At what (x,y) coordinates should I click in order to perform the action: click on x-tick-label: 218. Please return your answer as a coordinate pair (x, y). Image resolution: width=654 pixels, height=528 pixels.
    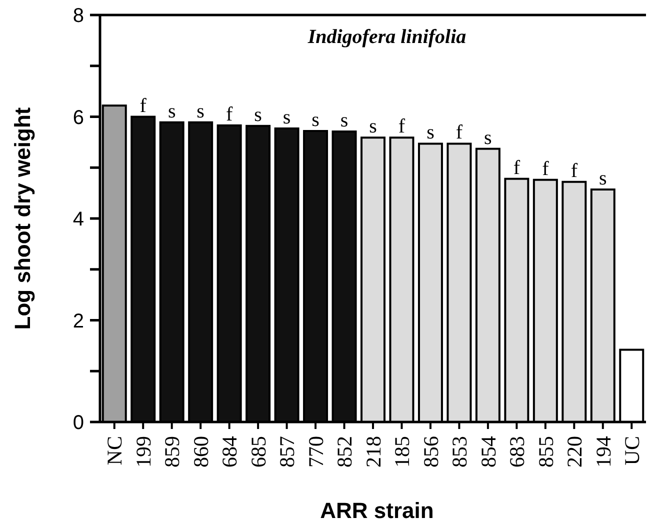
    Looking at the image, I should click on (373, 452).